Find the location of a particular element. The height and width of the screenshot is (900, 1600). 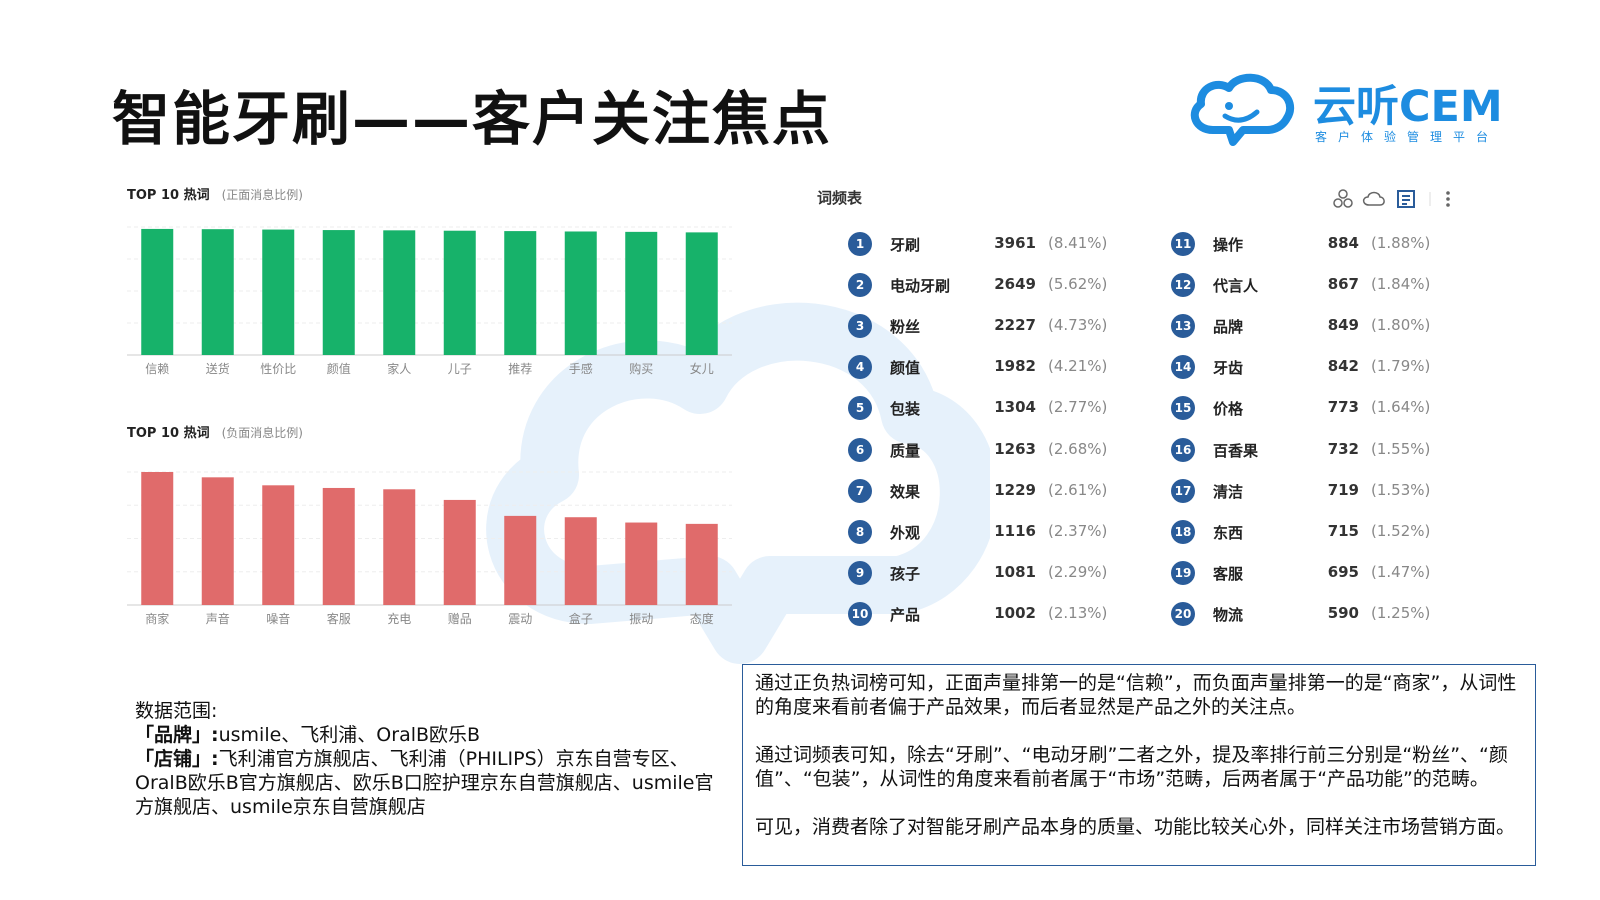

word-frequency-row: 8 外观 1116 (2.37%) is located at coordinates (998, 531).